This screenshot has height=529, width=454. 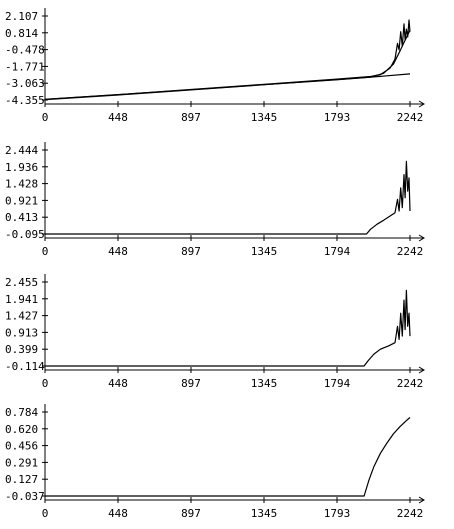 I want to click on y-tick-label: -4.355, so click(x=25, y=100).